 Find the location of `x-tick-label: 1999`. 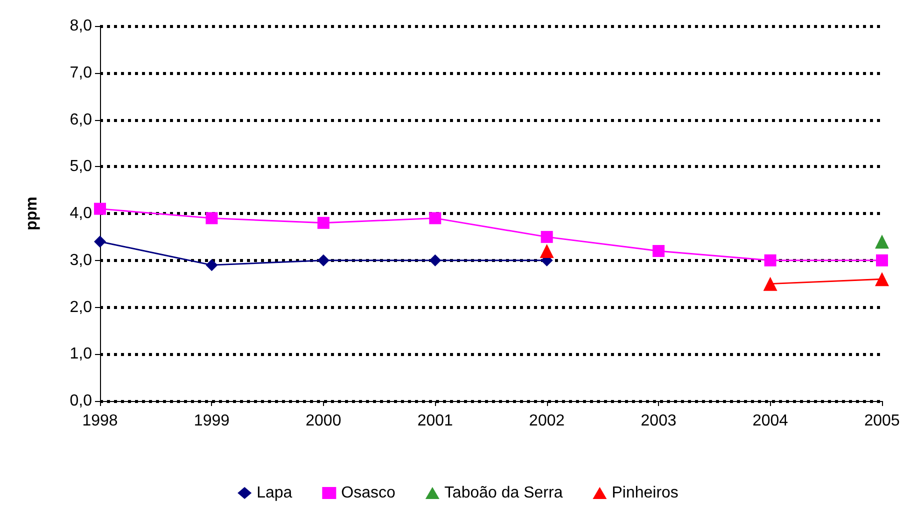

x-tick-label: 1999 is located at coordinates (212, 421).